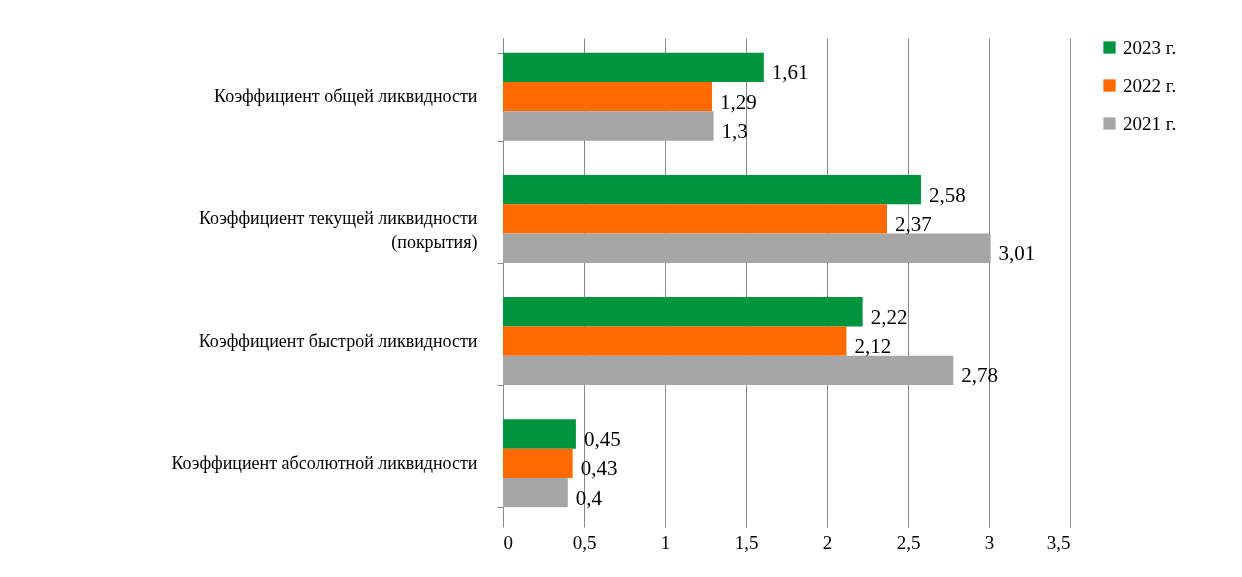  What do you see at coordinates (908, 542) in the screenshot?
I see `x-tick-label: 2,5` at bounding box center [908, 542].